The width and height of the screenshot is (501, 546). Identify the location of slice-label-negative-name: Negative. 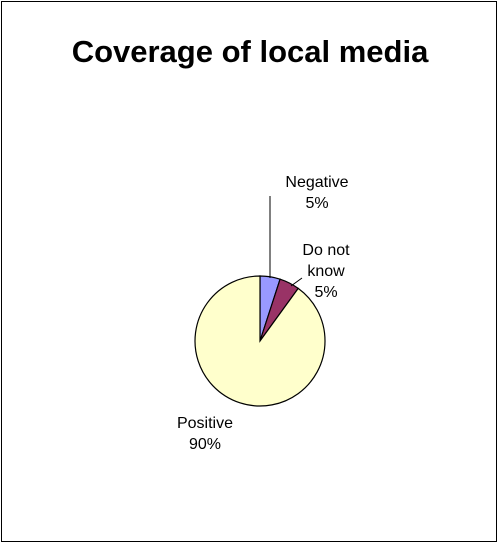
(317, 182).